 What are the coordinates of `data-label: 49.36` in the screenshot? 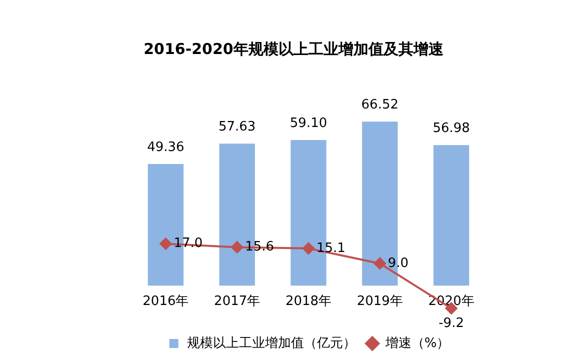 It's located at (165, 147).